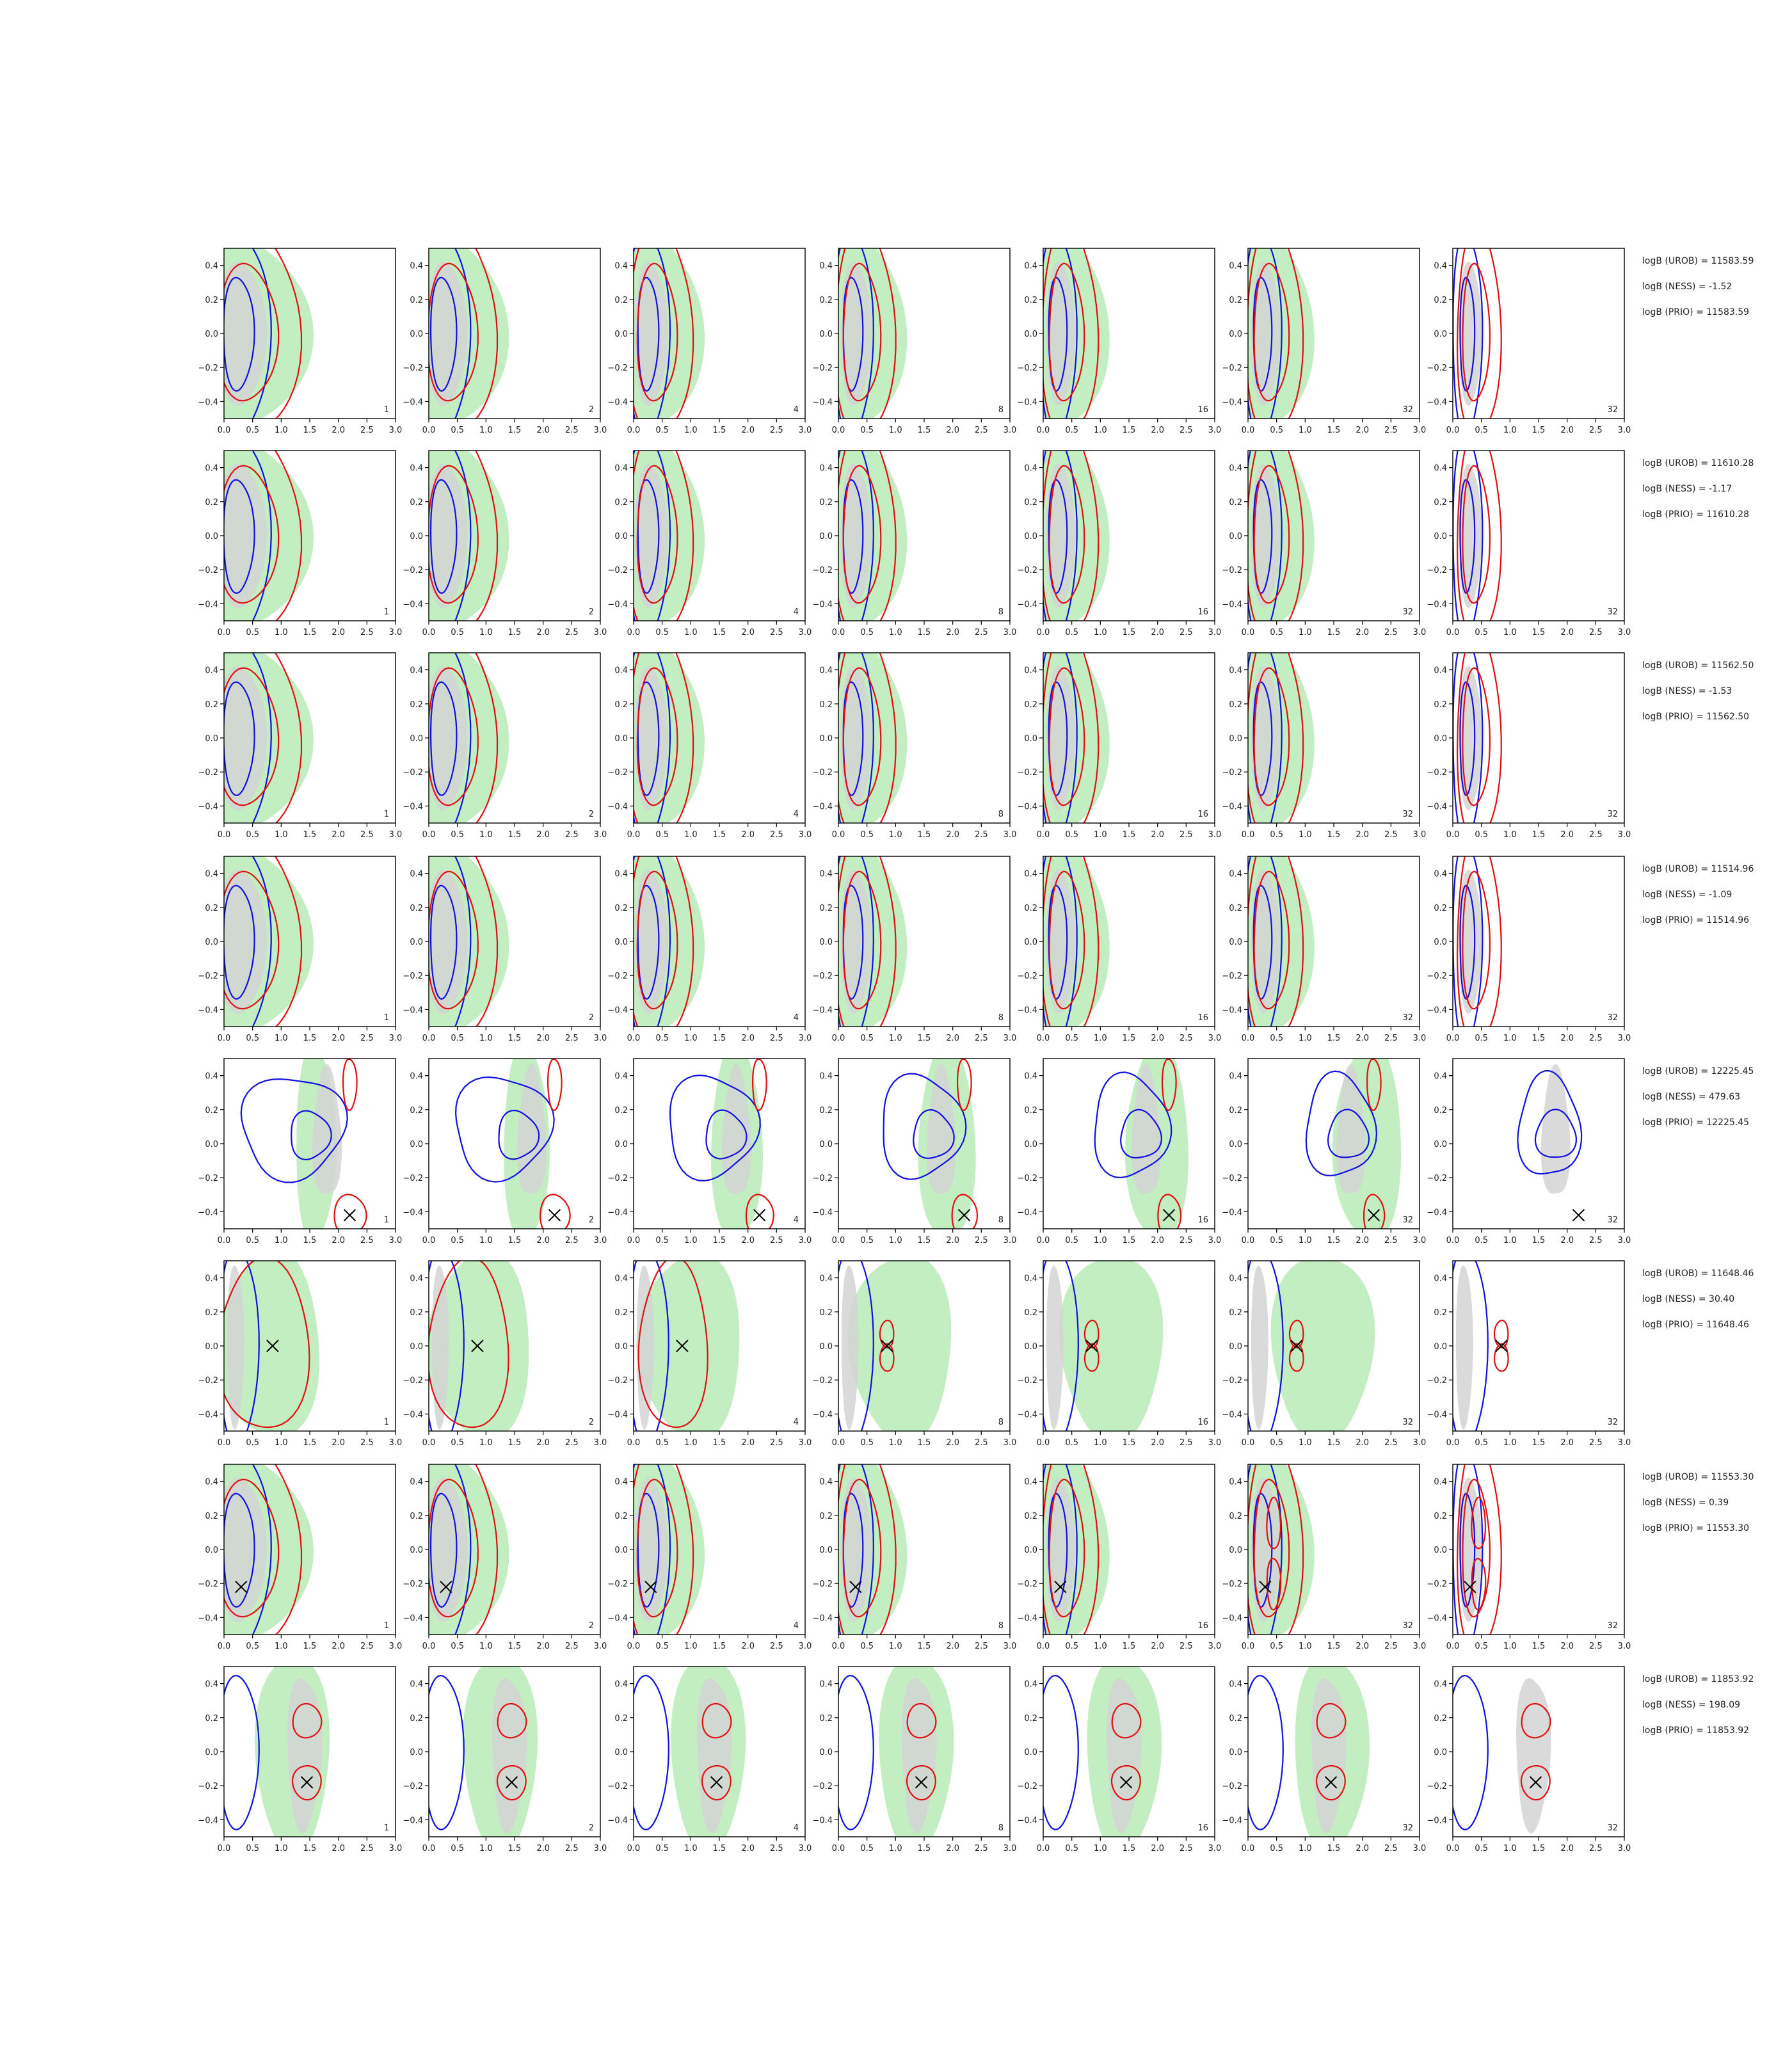 This screenshot has height=2048, width=1792. What do you see at coordinates (1273, 1522) in the screenshot?
I see `contour-red-top` at bounding box center [1273, 1522].